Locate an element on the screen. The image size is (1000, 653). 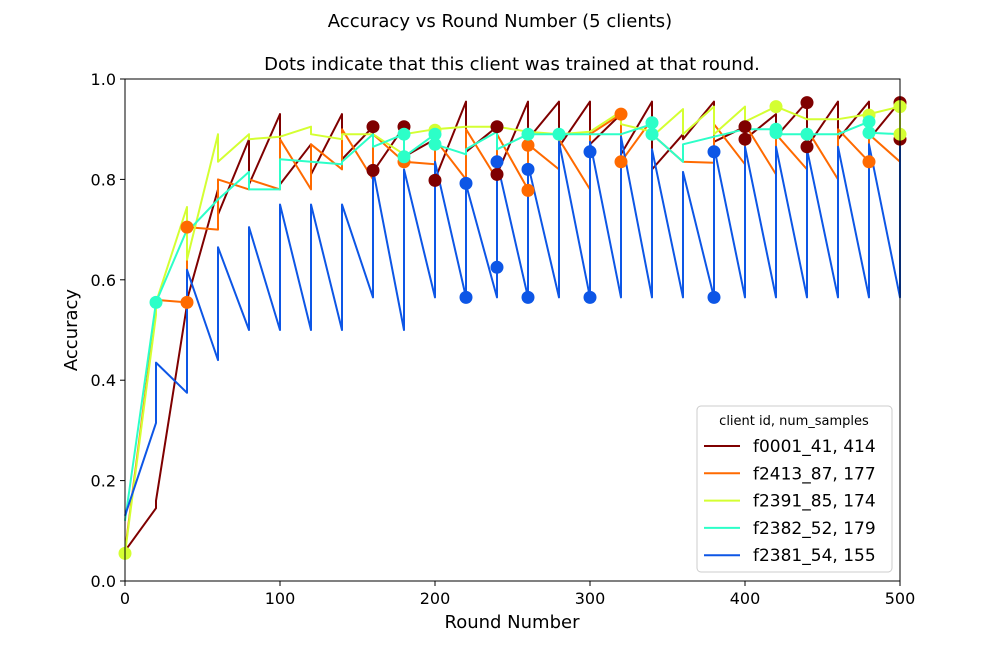
legend-box is located at coordinates (794, 489).